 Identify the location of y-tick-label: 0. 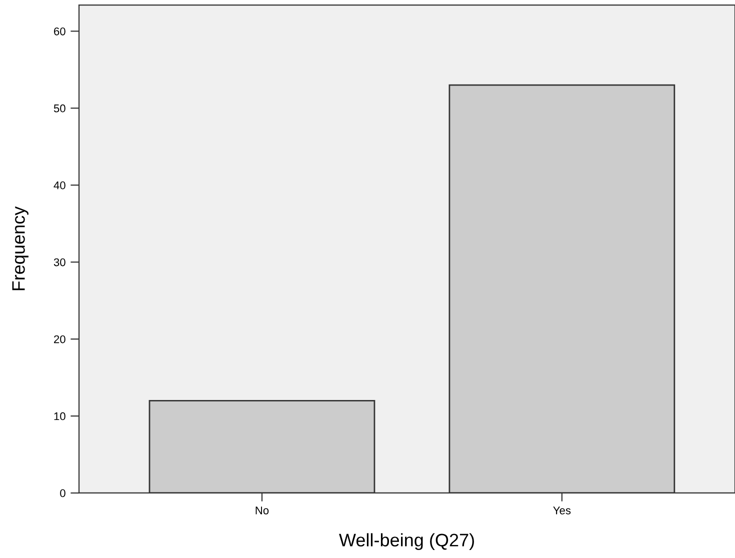
(63, 493).